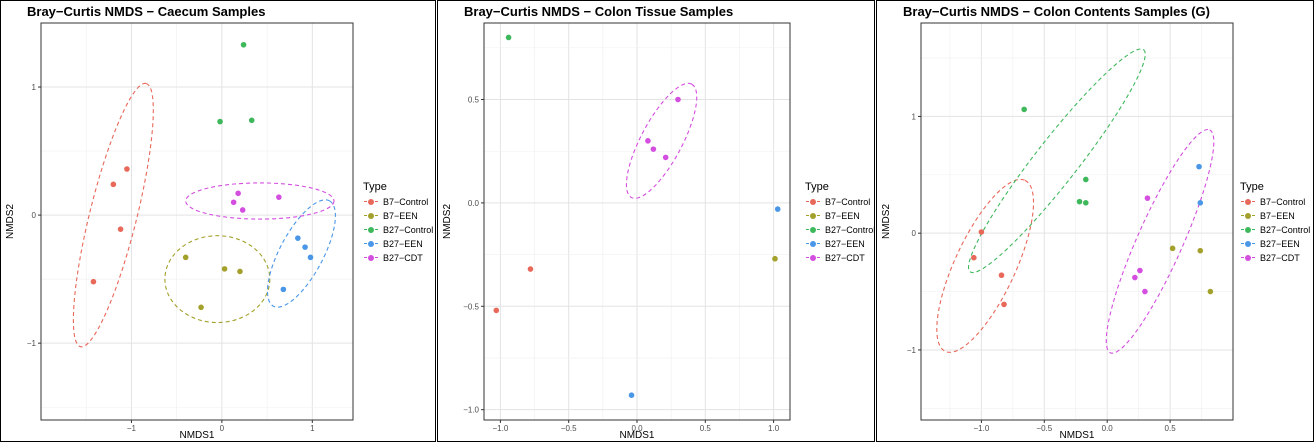 This screenshot has width=1314, height=443. I want to click on legend-item: B7−Control, so click(1275, 202).